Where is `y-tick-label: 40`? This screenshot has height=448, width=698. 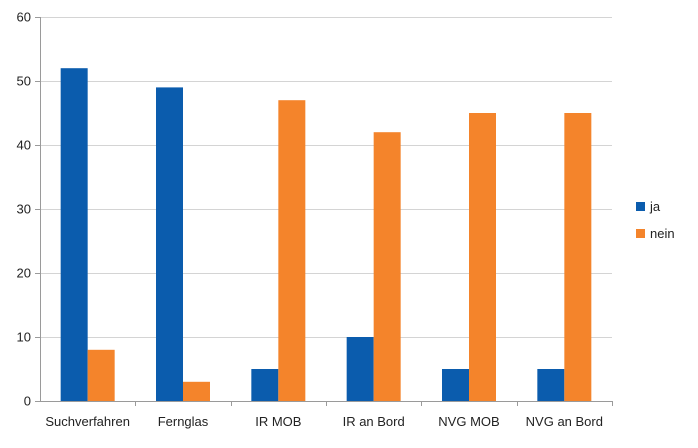 y-tick-label: 40 is located at coordinates (24, 145).